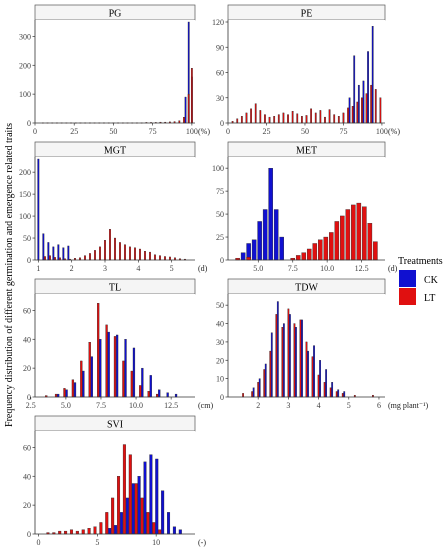  Describe the element at coordinates (115, 425) in the screenshot. I see `panel-title: SVI` at that location.